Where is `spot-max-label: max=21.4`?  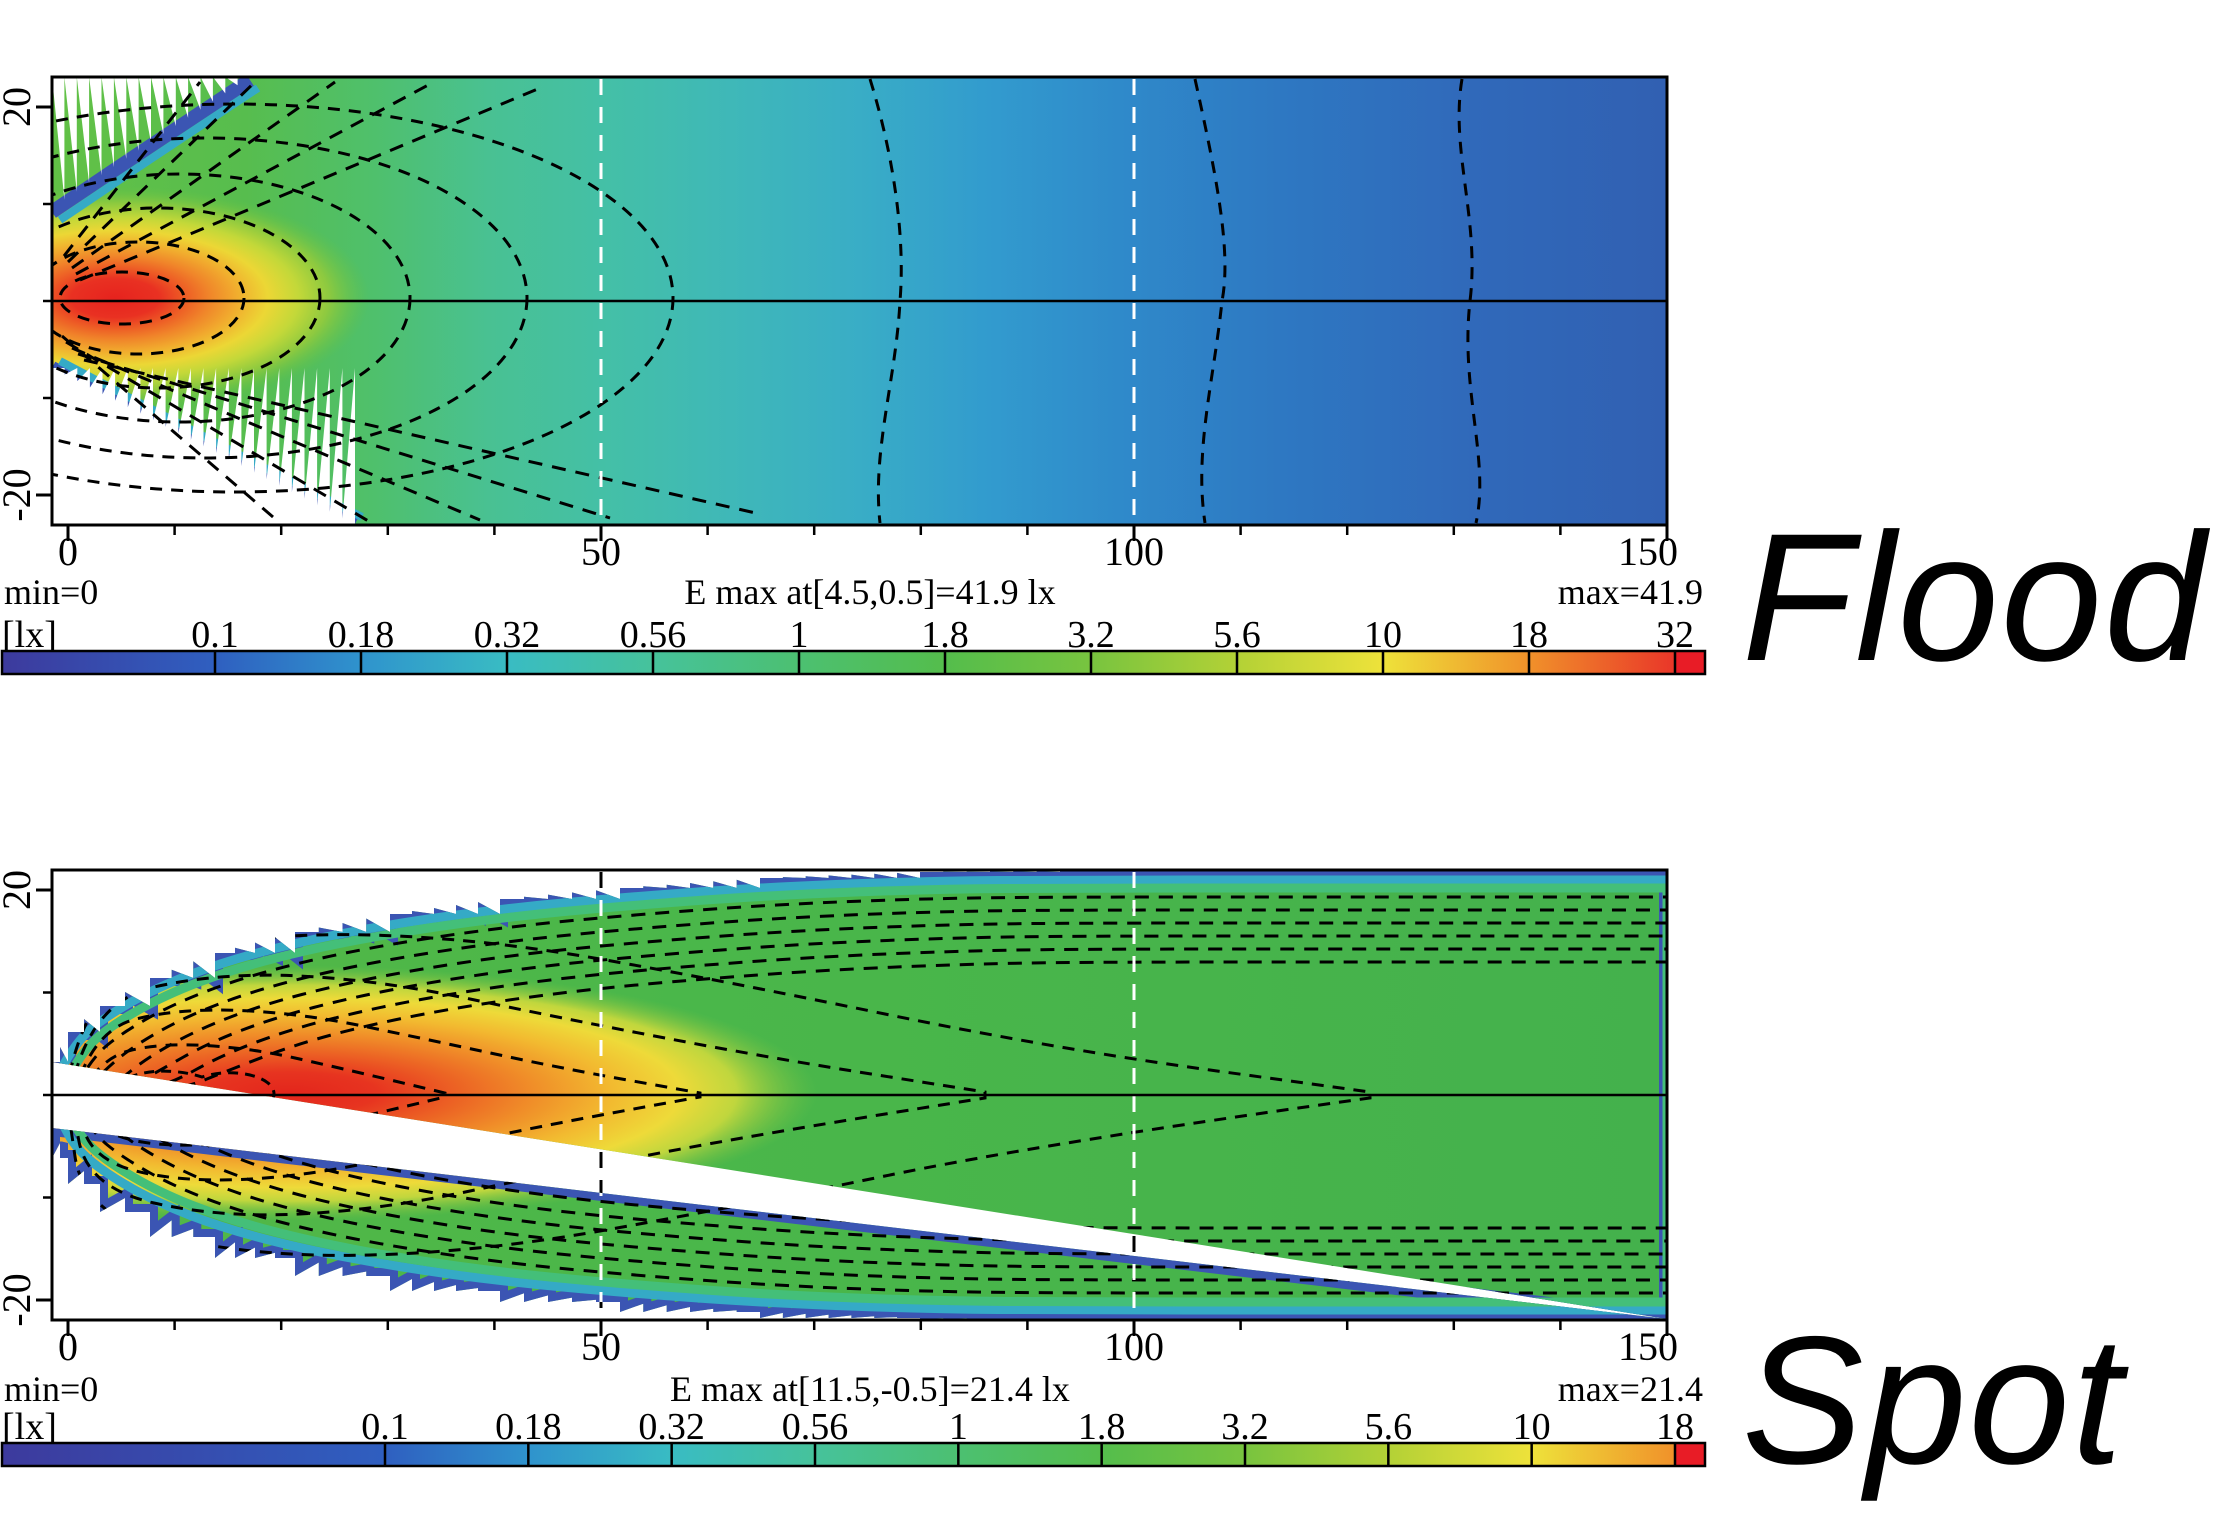 spot-max-label: max=21.4 is located at coordinates (1630, 1389).